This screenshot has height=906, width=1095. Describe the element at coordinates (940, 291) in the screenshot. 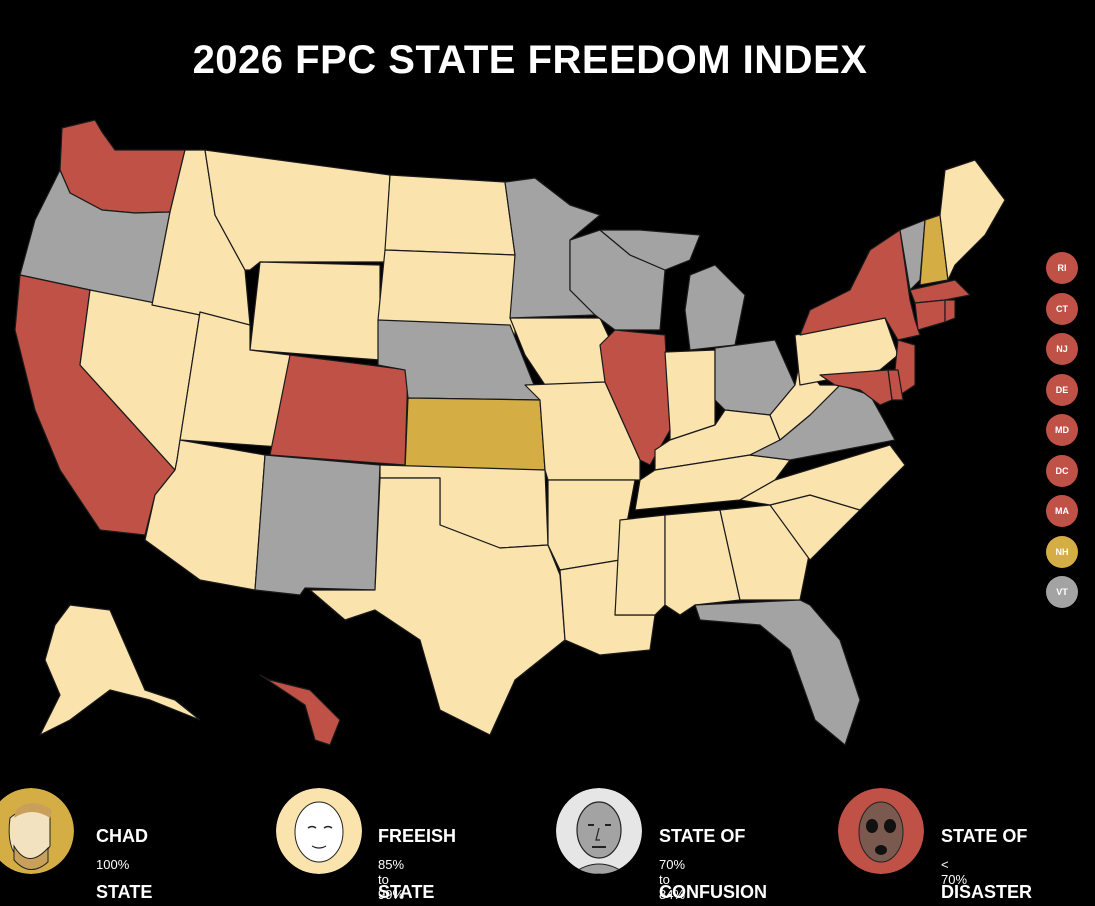

I see `state-massachusetts` at that location.